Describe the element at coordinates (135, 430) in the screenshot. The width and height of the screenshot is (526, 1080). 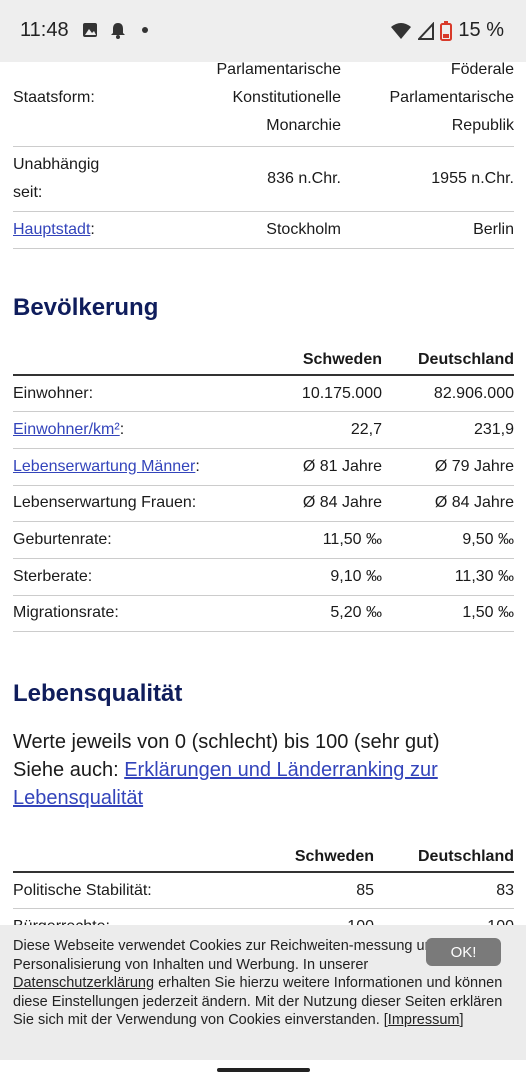
I see `row-label: Einwohner/km²:` at that location.